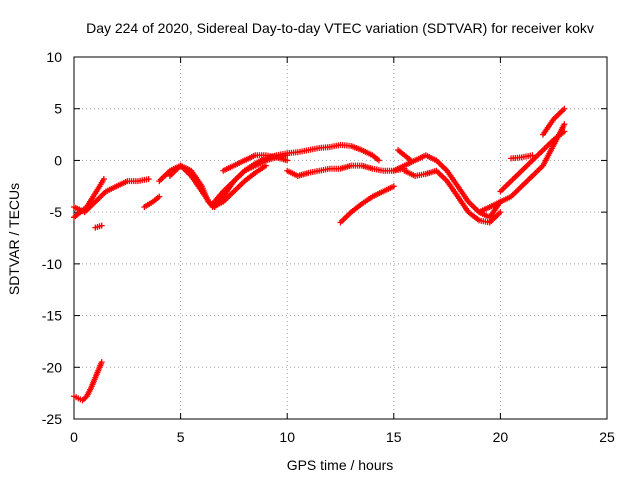 This screenshot has width=640, height=480. Describe the element at coordinates (52, 264) in the screenshot. I see `y-tick-label: -10` at that location.